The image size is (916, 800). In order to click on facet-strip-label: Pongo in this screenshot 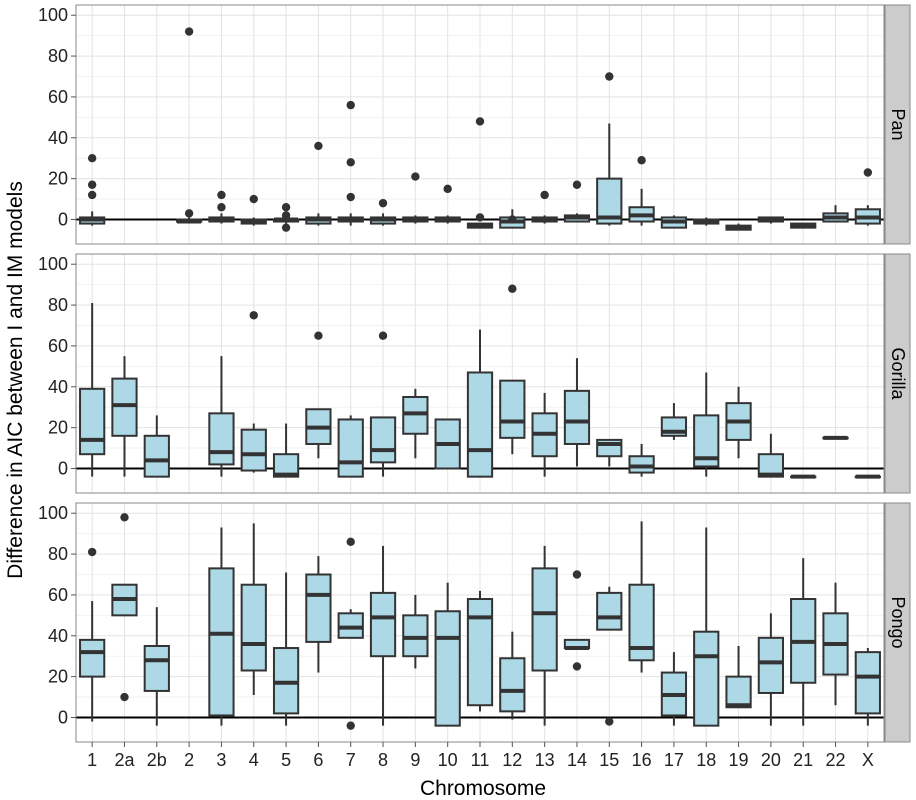, I will do `click(898, 622)`.